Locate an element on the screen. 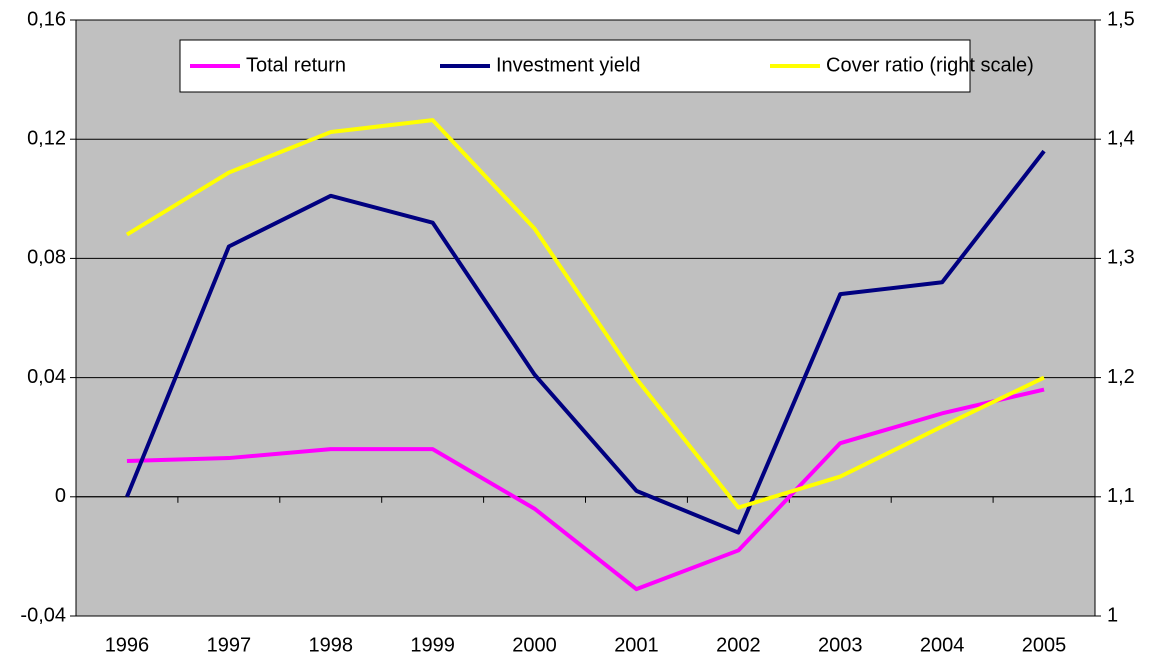 The image size is (1162, 670). x-tick-label: 2002 is located at coordinates (738, 645).